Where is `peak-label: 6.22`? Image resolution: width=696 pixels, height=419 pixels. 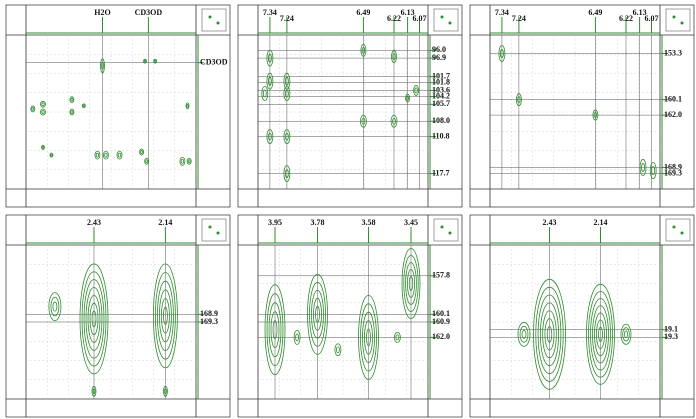
peak-label: 6.22 is located at coordinates (394, 18).